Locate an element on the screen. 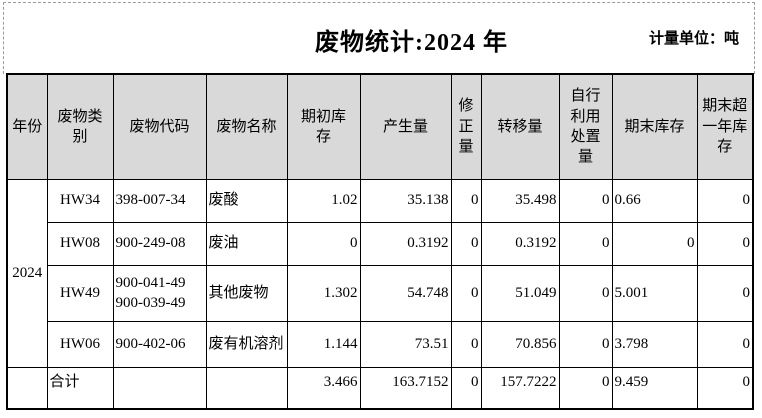 This screenshot has height=418, width=762. print-boundary-left is located at coordinates (3, 38).